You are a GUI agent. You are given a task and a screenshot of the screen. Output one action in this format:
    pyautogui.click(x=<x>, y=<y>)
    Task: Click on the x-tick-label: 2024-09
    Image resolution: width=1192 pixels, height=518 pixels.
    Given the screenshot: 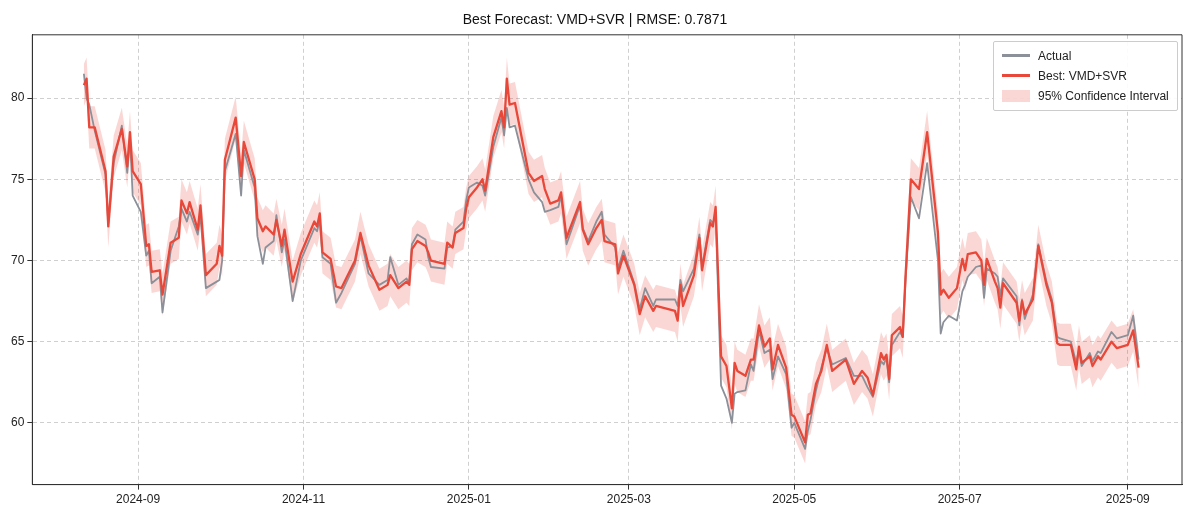 What is the action you would take?
    pyautogui.click(x=138, y=499)
    